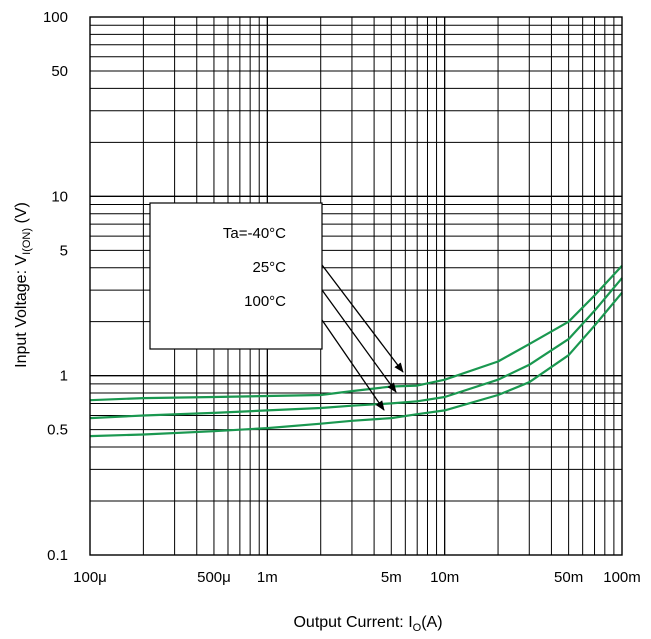 The width and height of the screenshot is (651, 639). Describe the element at coordinates (57, 555) in the screenshot. I see `y-tick-label: 0.1` at that location.